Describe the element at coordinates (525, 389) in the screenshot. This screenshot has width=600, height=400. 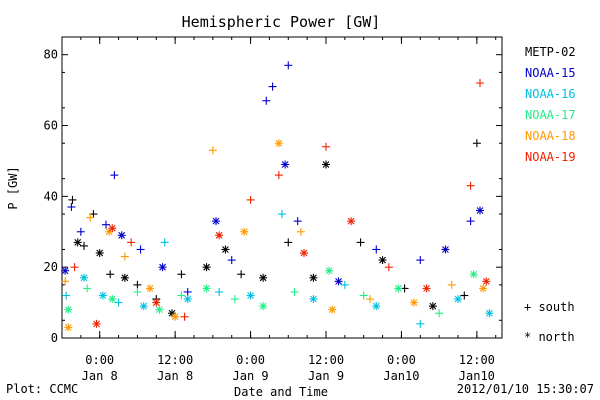
I see `footer-timestamp: 2012/01/10 15:30:07` at that location.